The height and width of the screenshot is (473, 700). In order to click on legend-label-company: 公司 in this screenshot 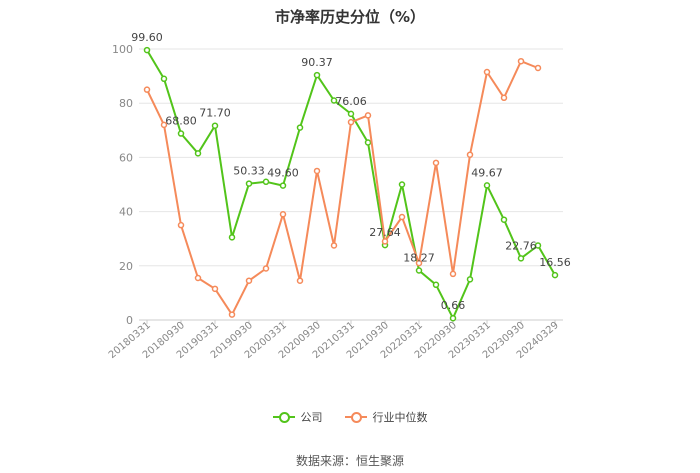, I will do `click(311, 417)`.